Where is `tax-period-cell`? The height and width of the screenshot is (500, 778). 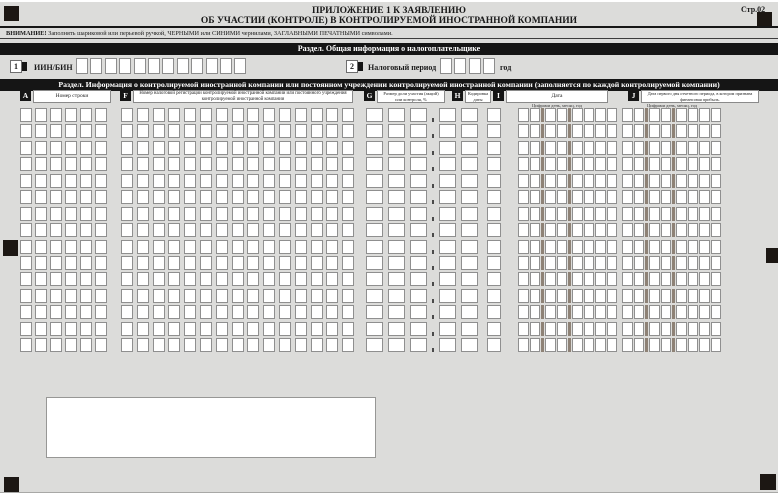
tax-period-cell is located at coordinates (460, 66).